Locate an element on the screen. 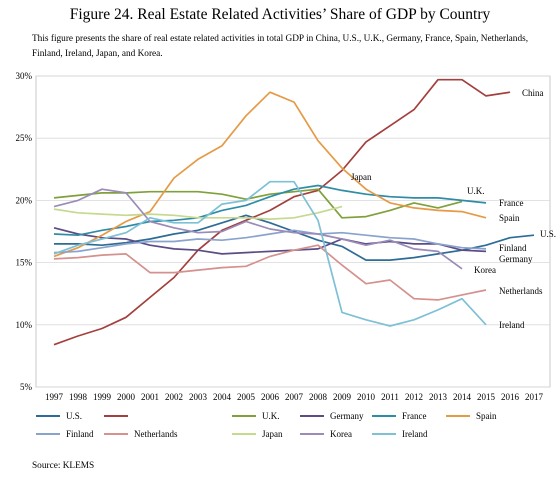  series-line-korea is located at coordinates (258, 229).